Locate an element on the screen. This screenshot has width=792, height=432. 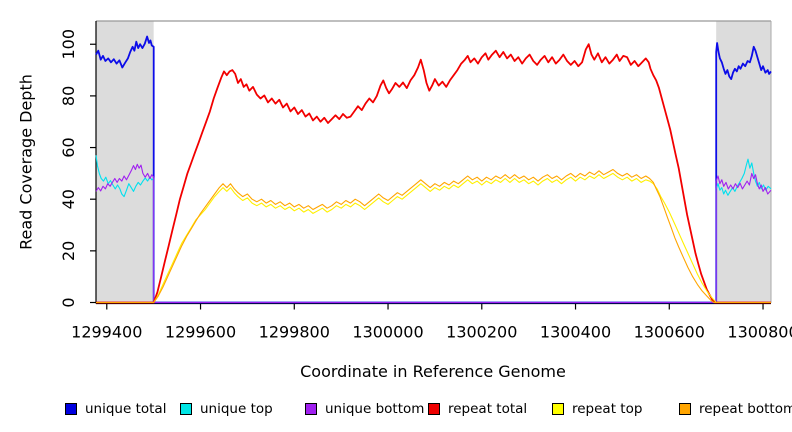
y-axis-title: Read Coverage Depth is located at coordinates (26, 162).